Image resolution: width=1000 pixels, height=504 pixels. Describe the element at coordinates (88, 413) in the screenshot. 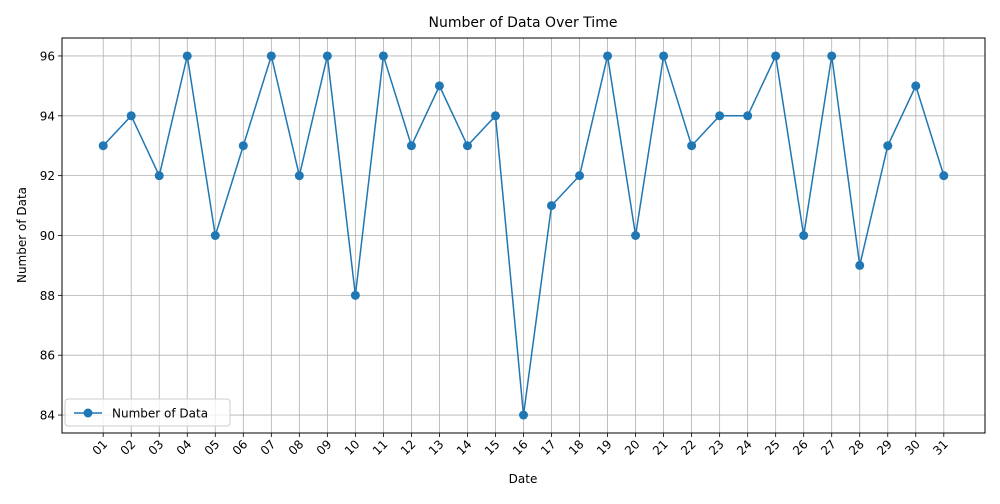

I see `legend-marker` at that location.